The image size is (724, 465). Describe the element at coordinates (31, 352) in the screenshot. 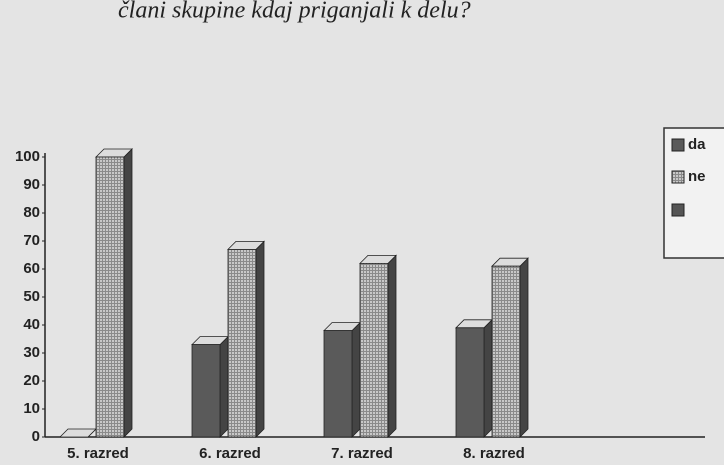

I see `y-tick-label: 30` at that location.